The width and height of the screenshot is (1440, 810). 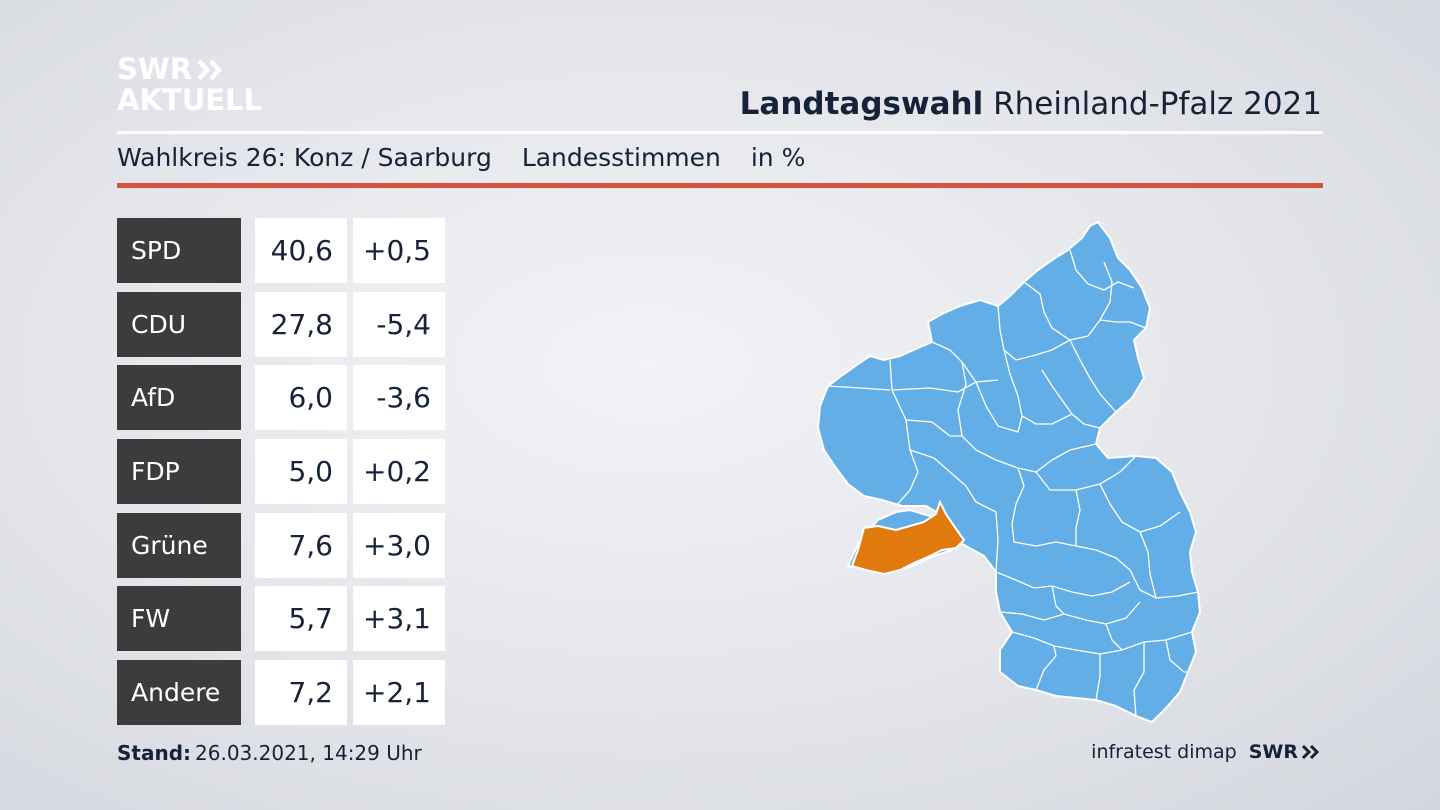 I want to click on party-label: SPD, so click(x=179, y=250).